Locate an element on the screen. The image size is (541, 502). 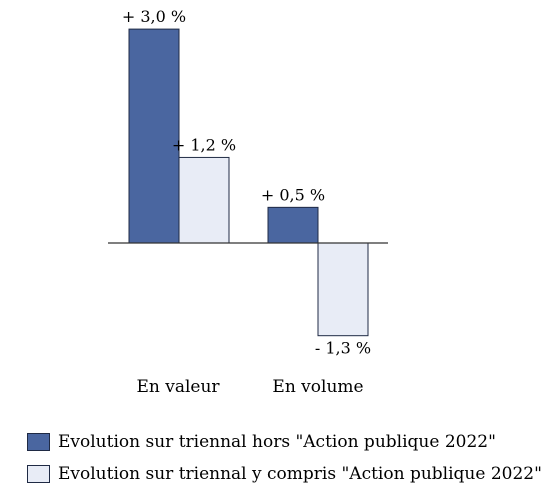
value-label-series-1-en-volume: + 0,5 % is located at coordinates (293, 194).